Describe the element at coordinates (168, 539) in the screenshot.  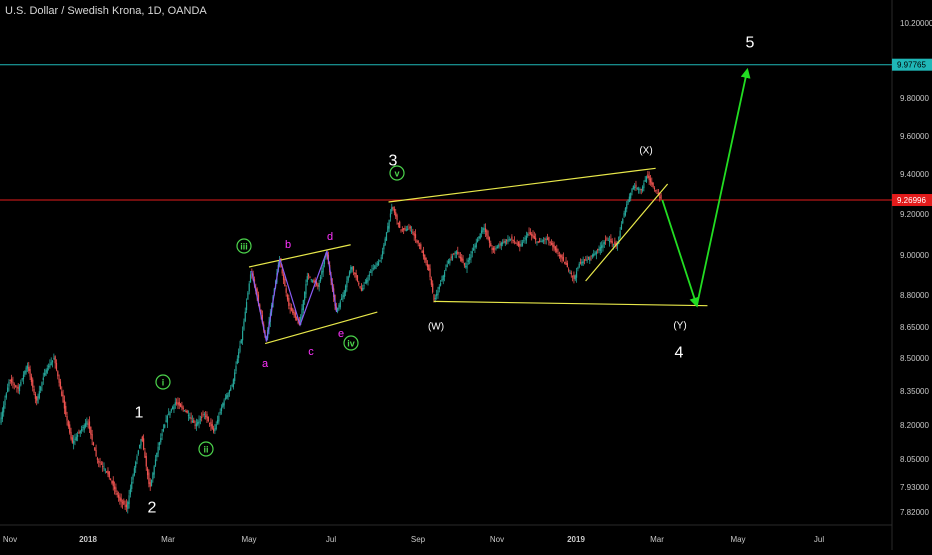
I see `x-tick-label: Mar` at that location.